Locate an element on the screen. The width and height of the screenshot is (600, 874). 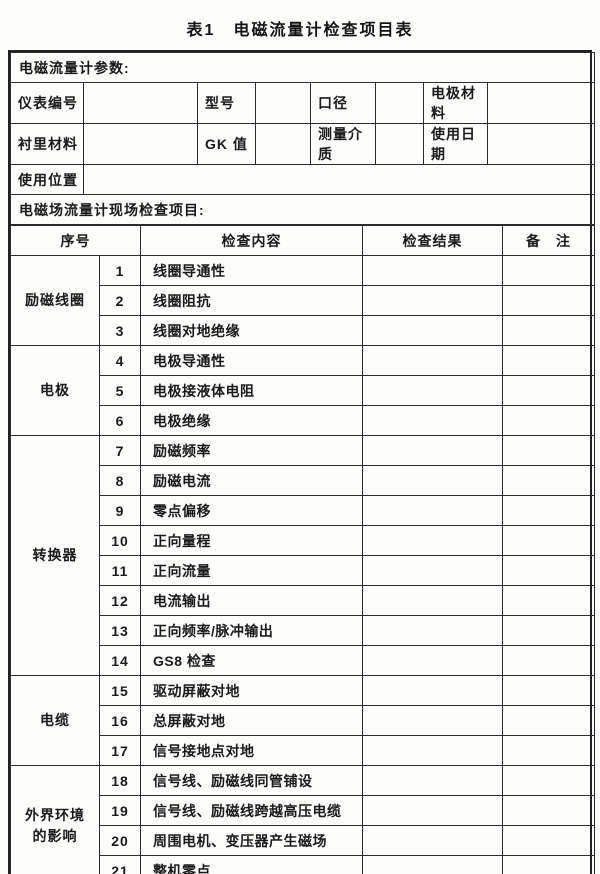
item-row: 19 信号线、励磁线跨越高压电缆 is located at coordinates (303, 810).